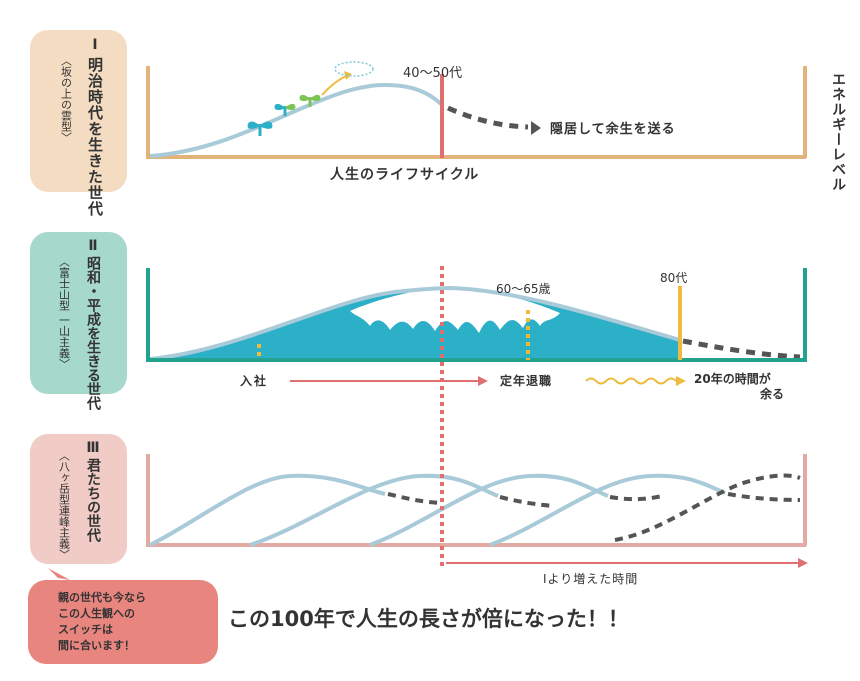  Describe the element at coordinates (78, 111) in the screenshot. I see `panel1-label-box` at that location.